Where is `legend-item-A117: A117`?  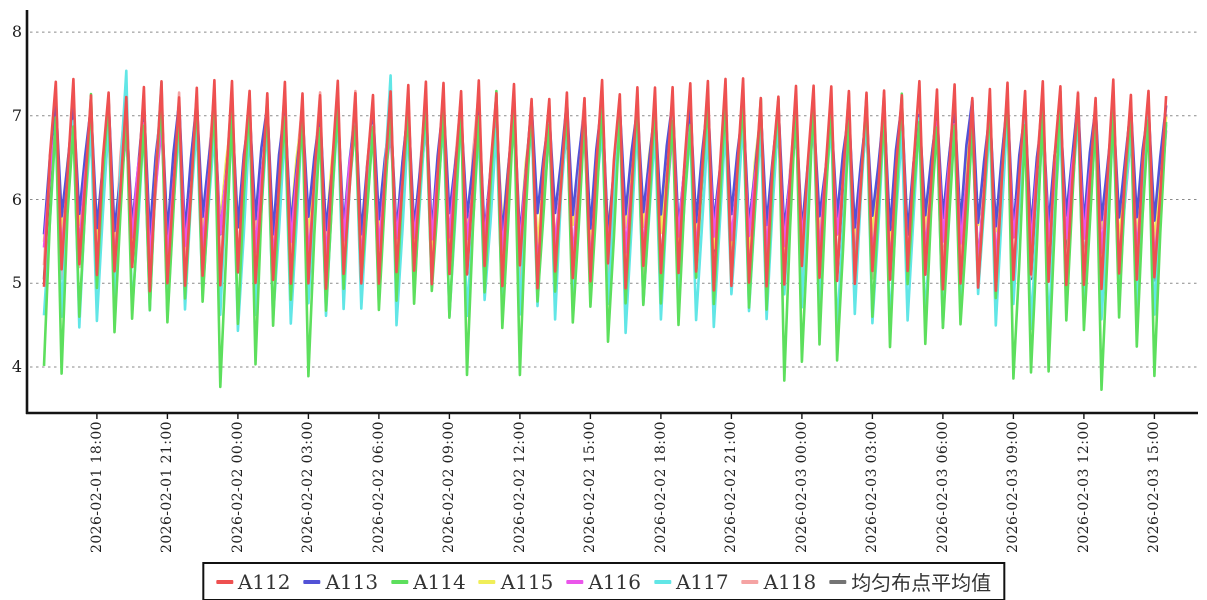 legend-item-A117: A117 is located at coordinates (691, 581).